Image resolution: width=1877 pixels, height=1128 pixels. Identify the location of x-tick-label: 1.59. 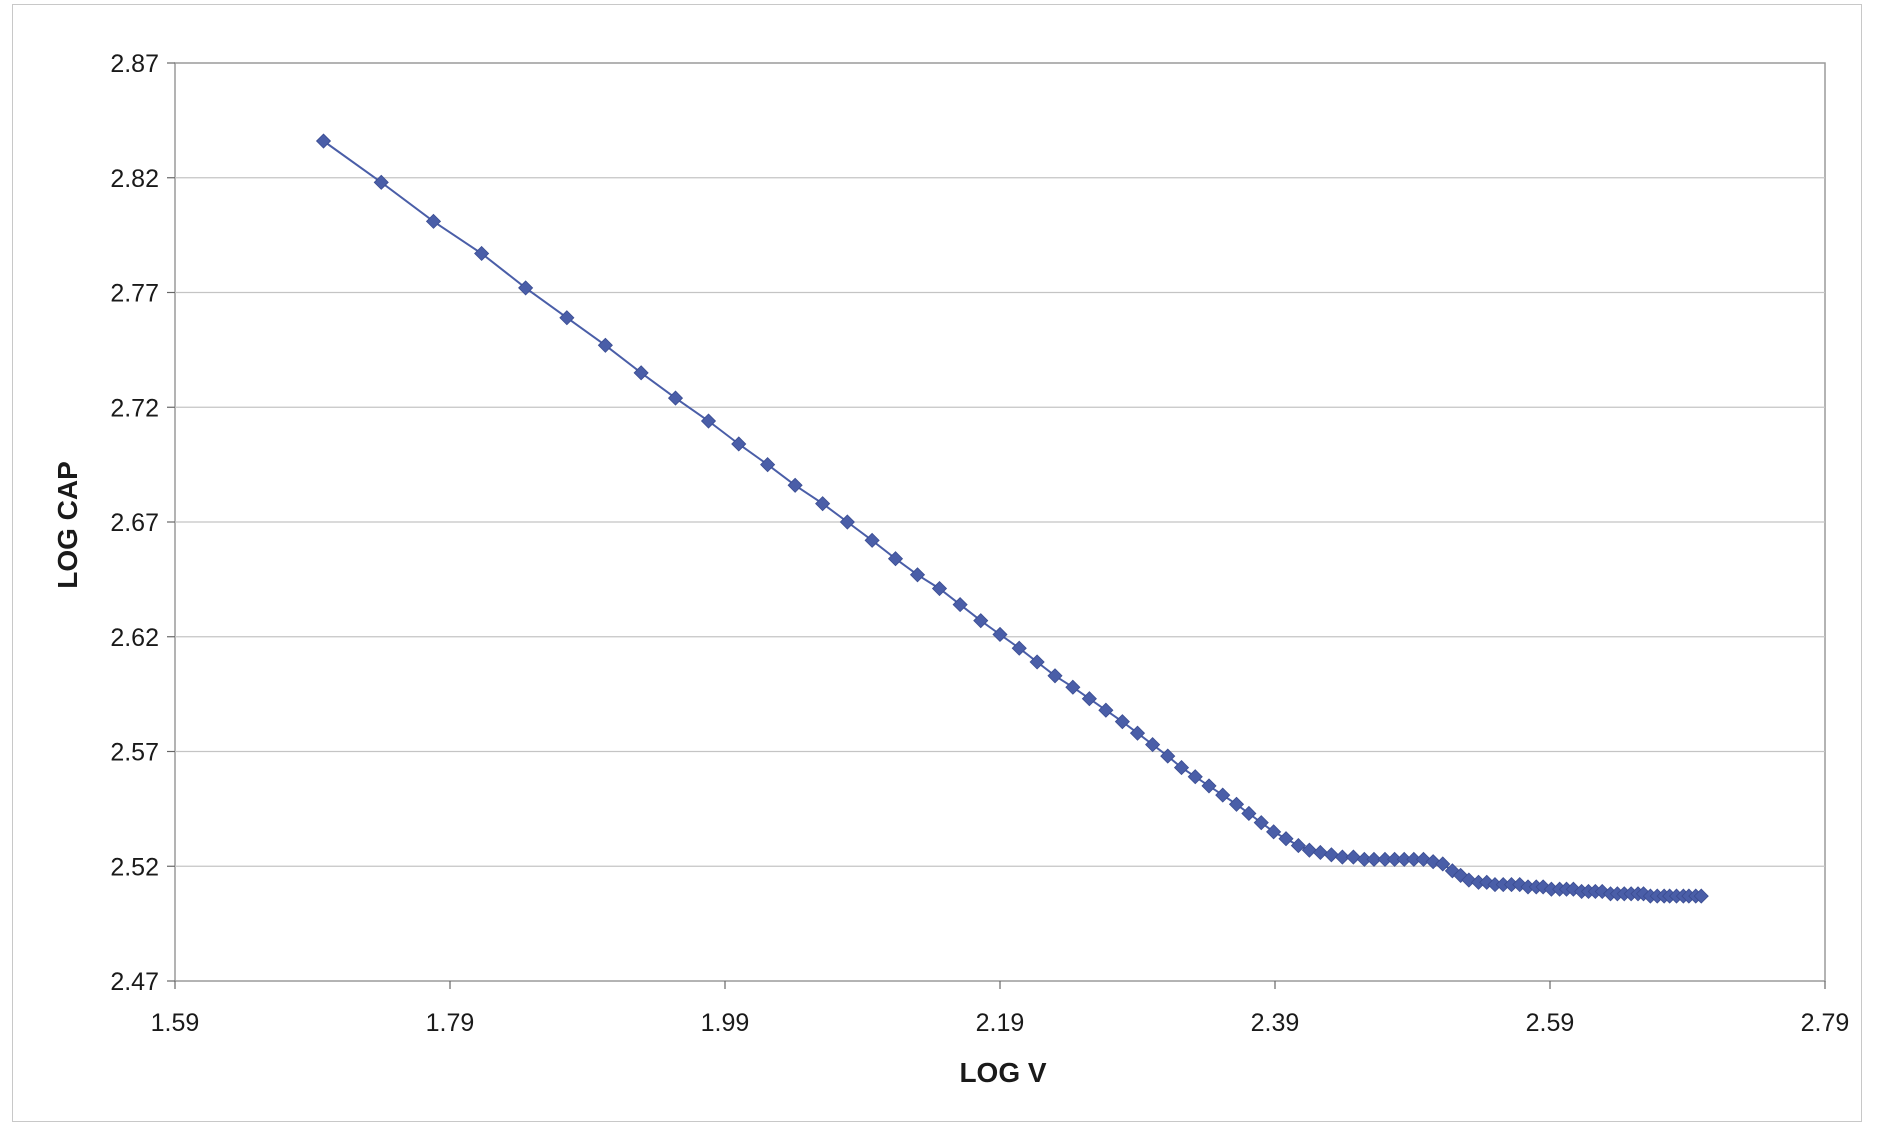
(175, 1023).